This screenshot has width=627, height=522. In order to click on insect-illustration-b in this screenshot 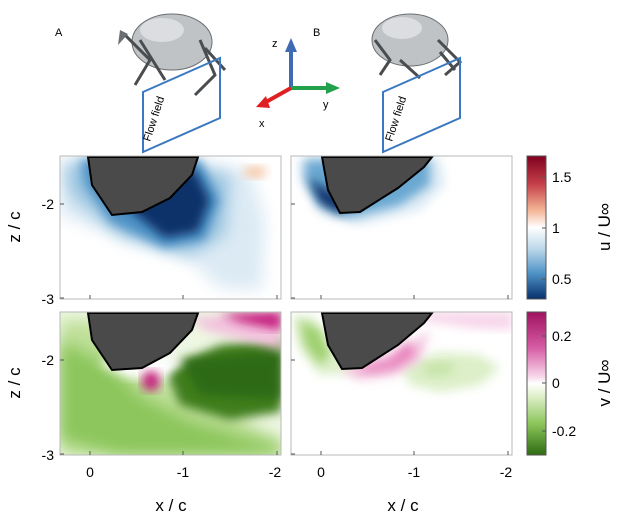, I will do `click(417, 46)`.